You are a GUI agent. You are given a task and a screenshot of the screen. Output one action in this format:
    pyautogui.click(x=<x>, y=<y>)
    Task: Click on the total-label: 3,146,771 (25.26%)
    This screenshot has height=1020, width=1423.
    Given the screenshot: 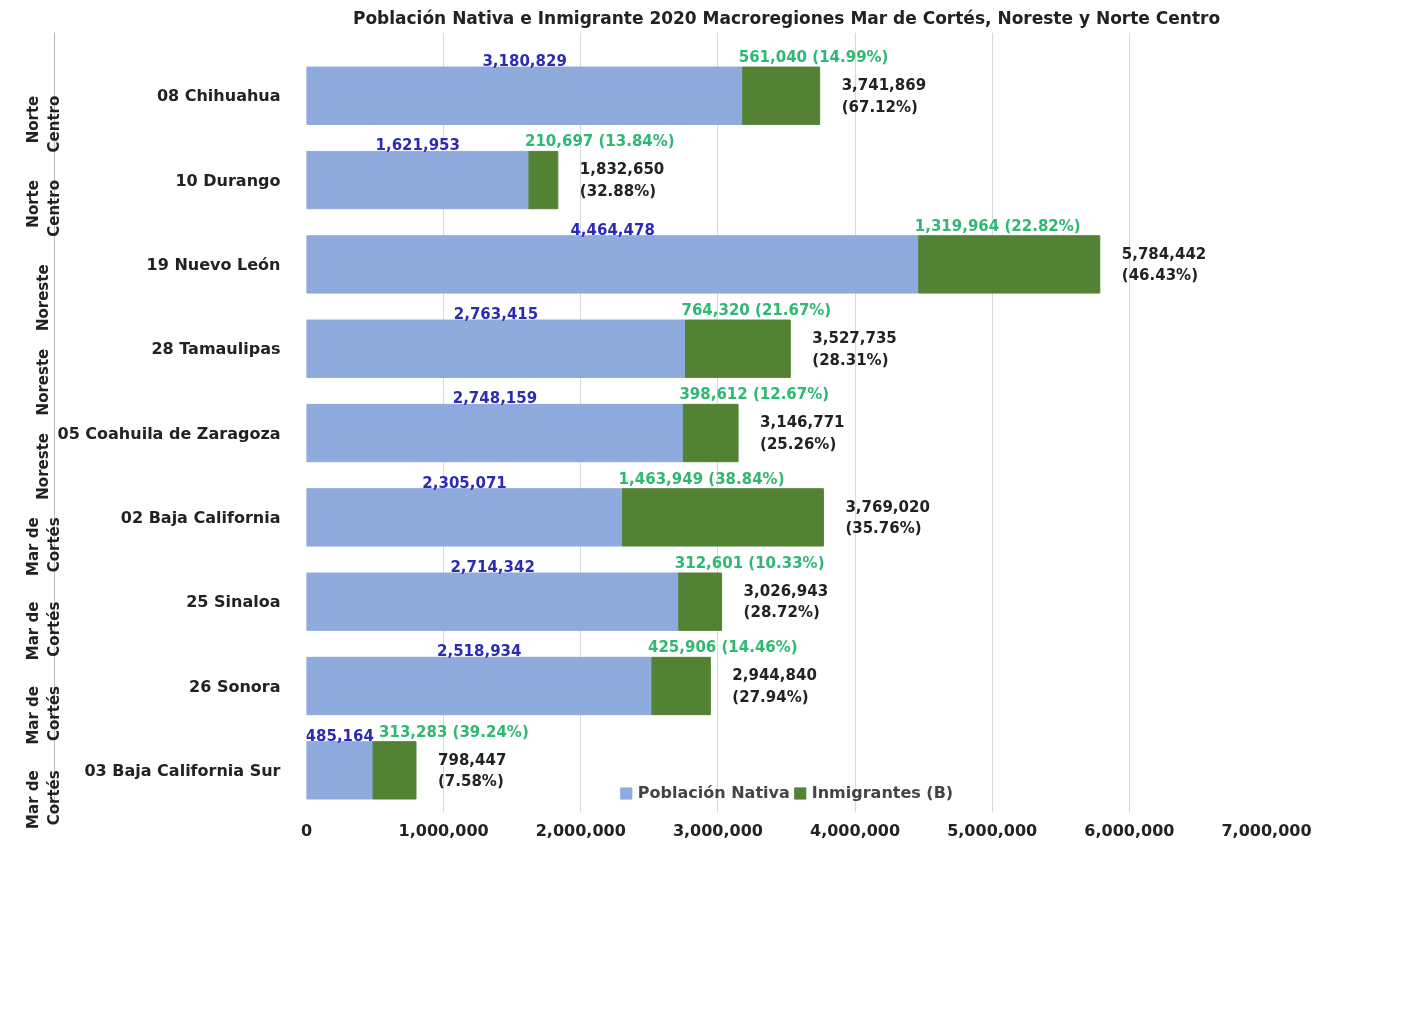 What is the action you would take?
    pyautogui.click(x=802, y=433)
    